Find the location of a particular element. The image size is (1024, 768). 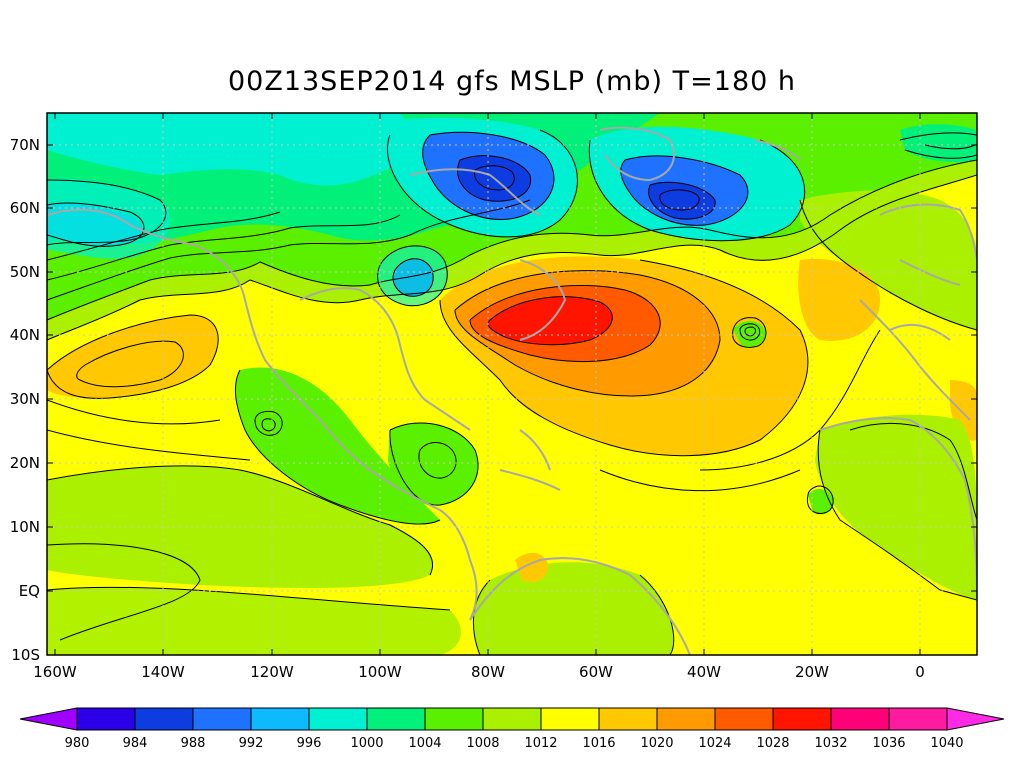

colorbar-label: 980 is located at coordinates (77, 743).